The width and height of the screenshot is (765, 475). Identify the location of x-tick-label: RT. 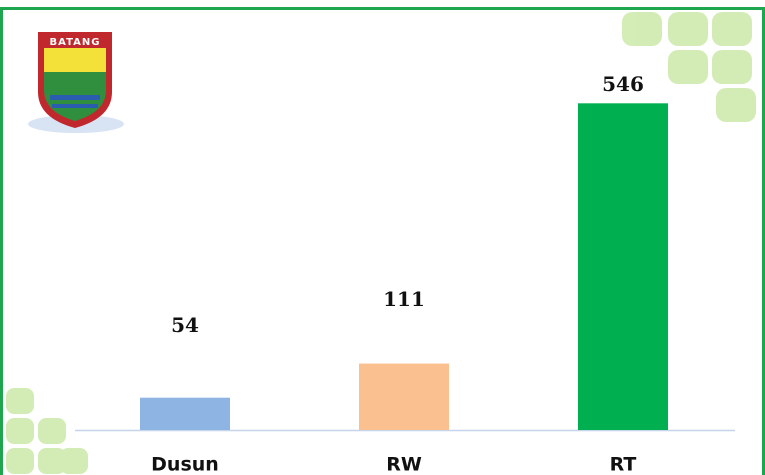
(623, 464).